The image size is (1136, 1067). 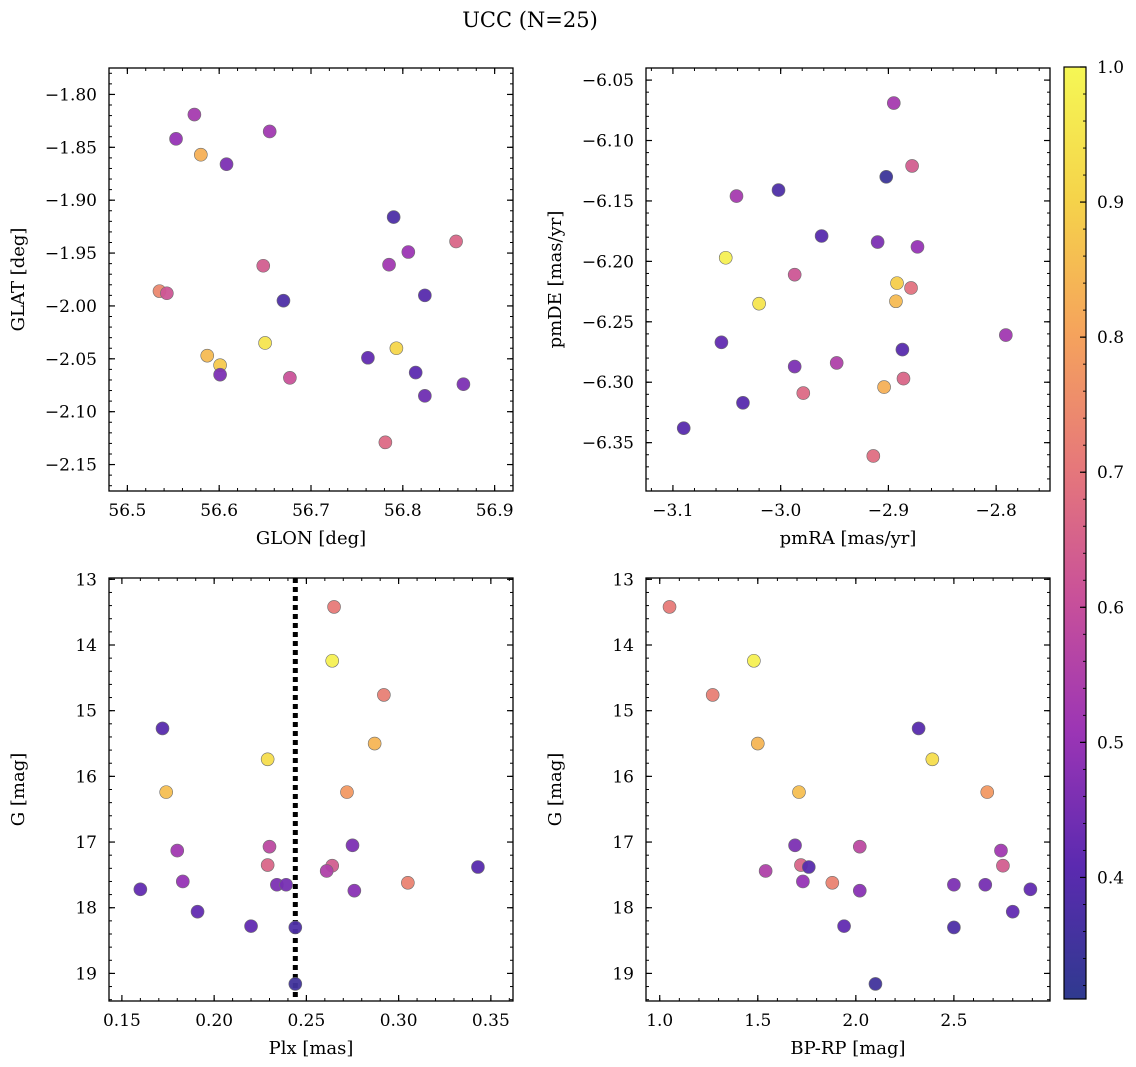 I want to click on x-tick-label: 1.5, so click(x=757, y=1021).